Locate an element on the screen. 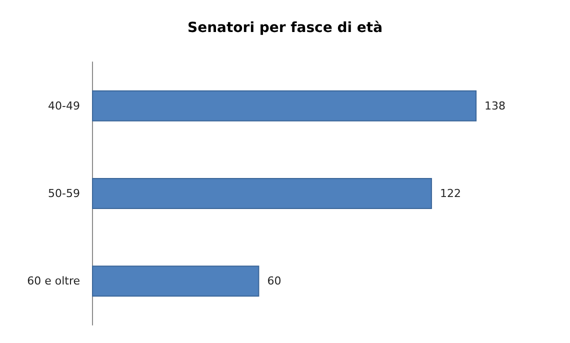 The height and width of the screenshot is (343, 570). chart-title: Senatori per fasce di età is located at coordinates (285, 28).